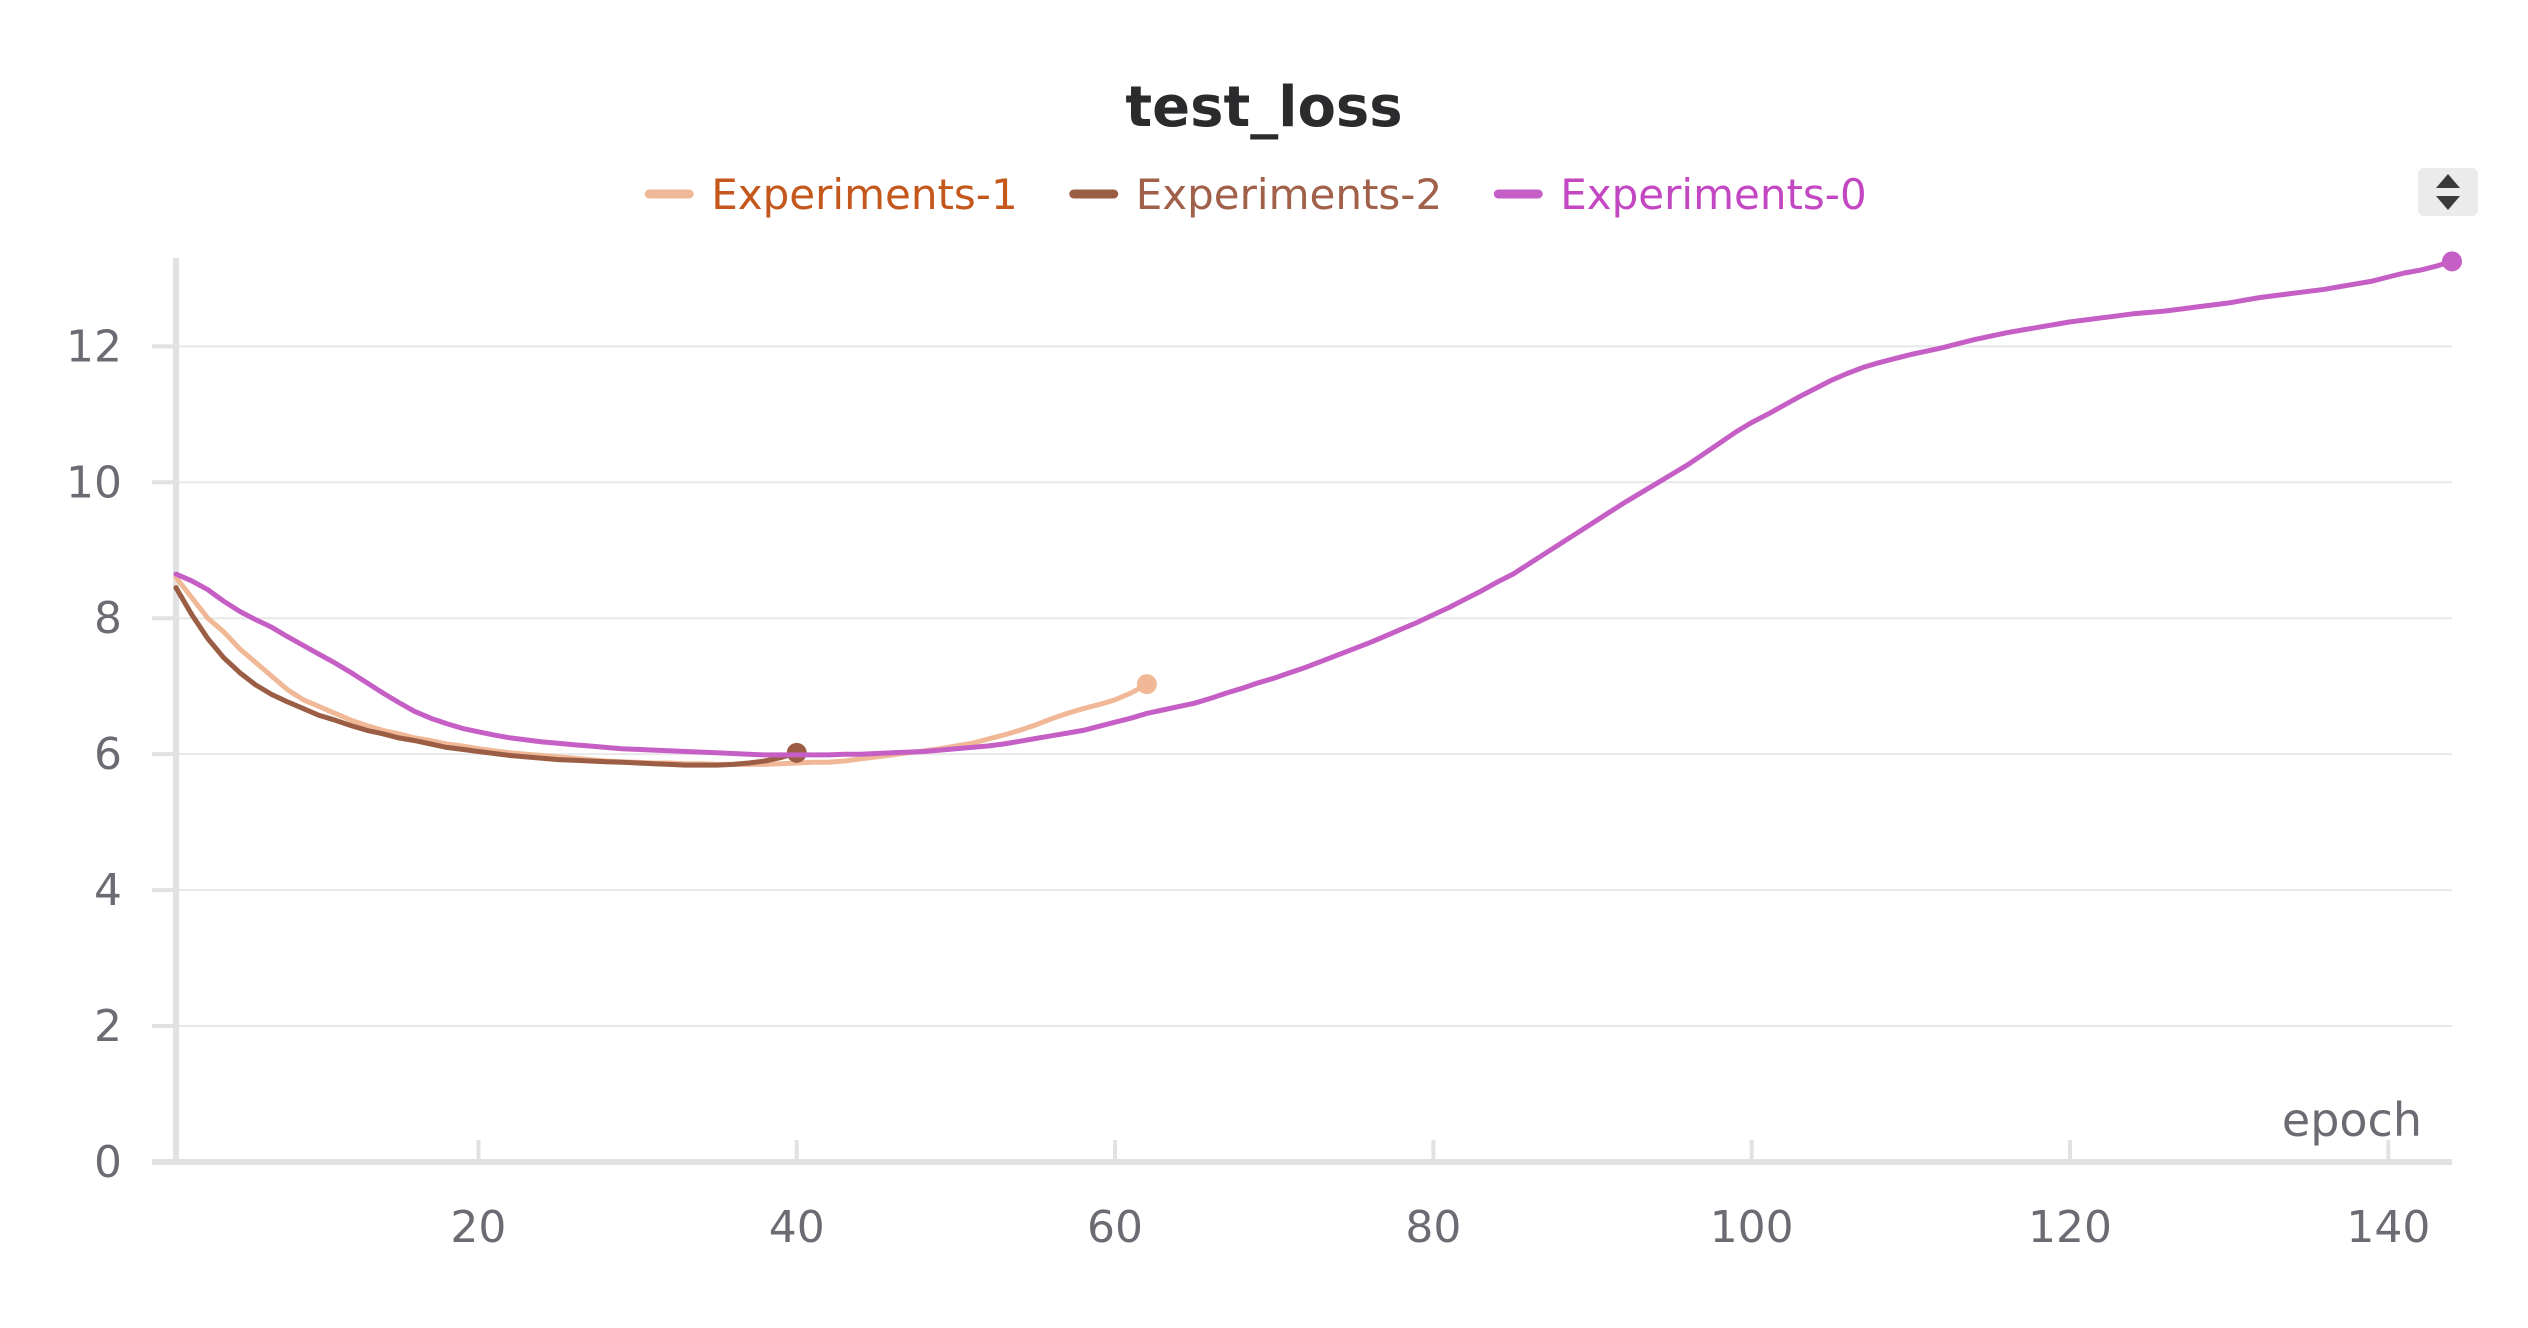 The height and width of the screenshot is (1328, 2528). I want to click on x-tick-label: 120, so click(2070, 1227).